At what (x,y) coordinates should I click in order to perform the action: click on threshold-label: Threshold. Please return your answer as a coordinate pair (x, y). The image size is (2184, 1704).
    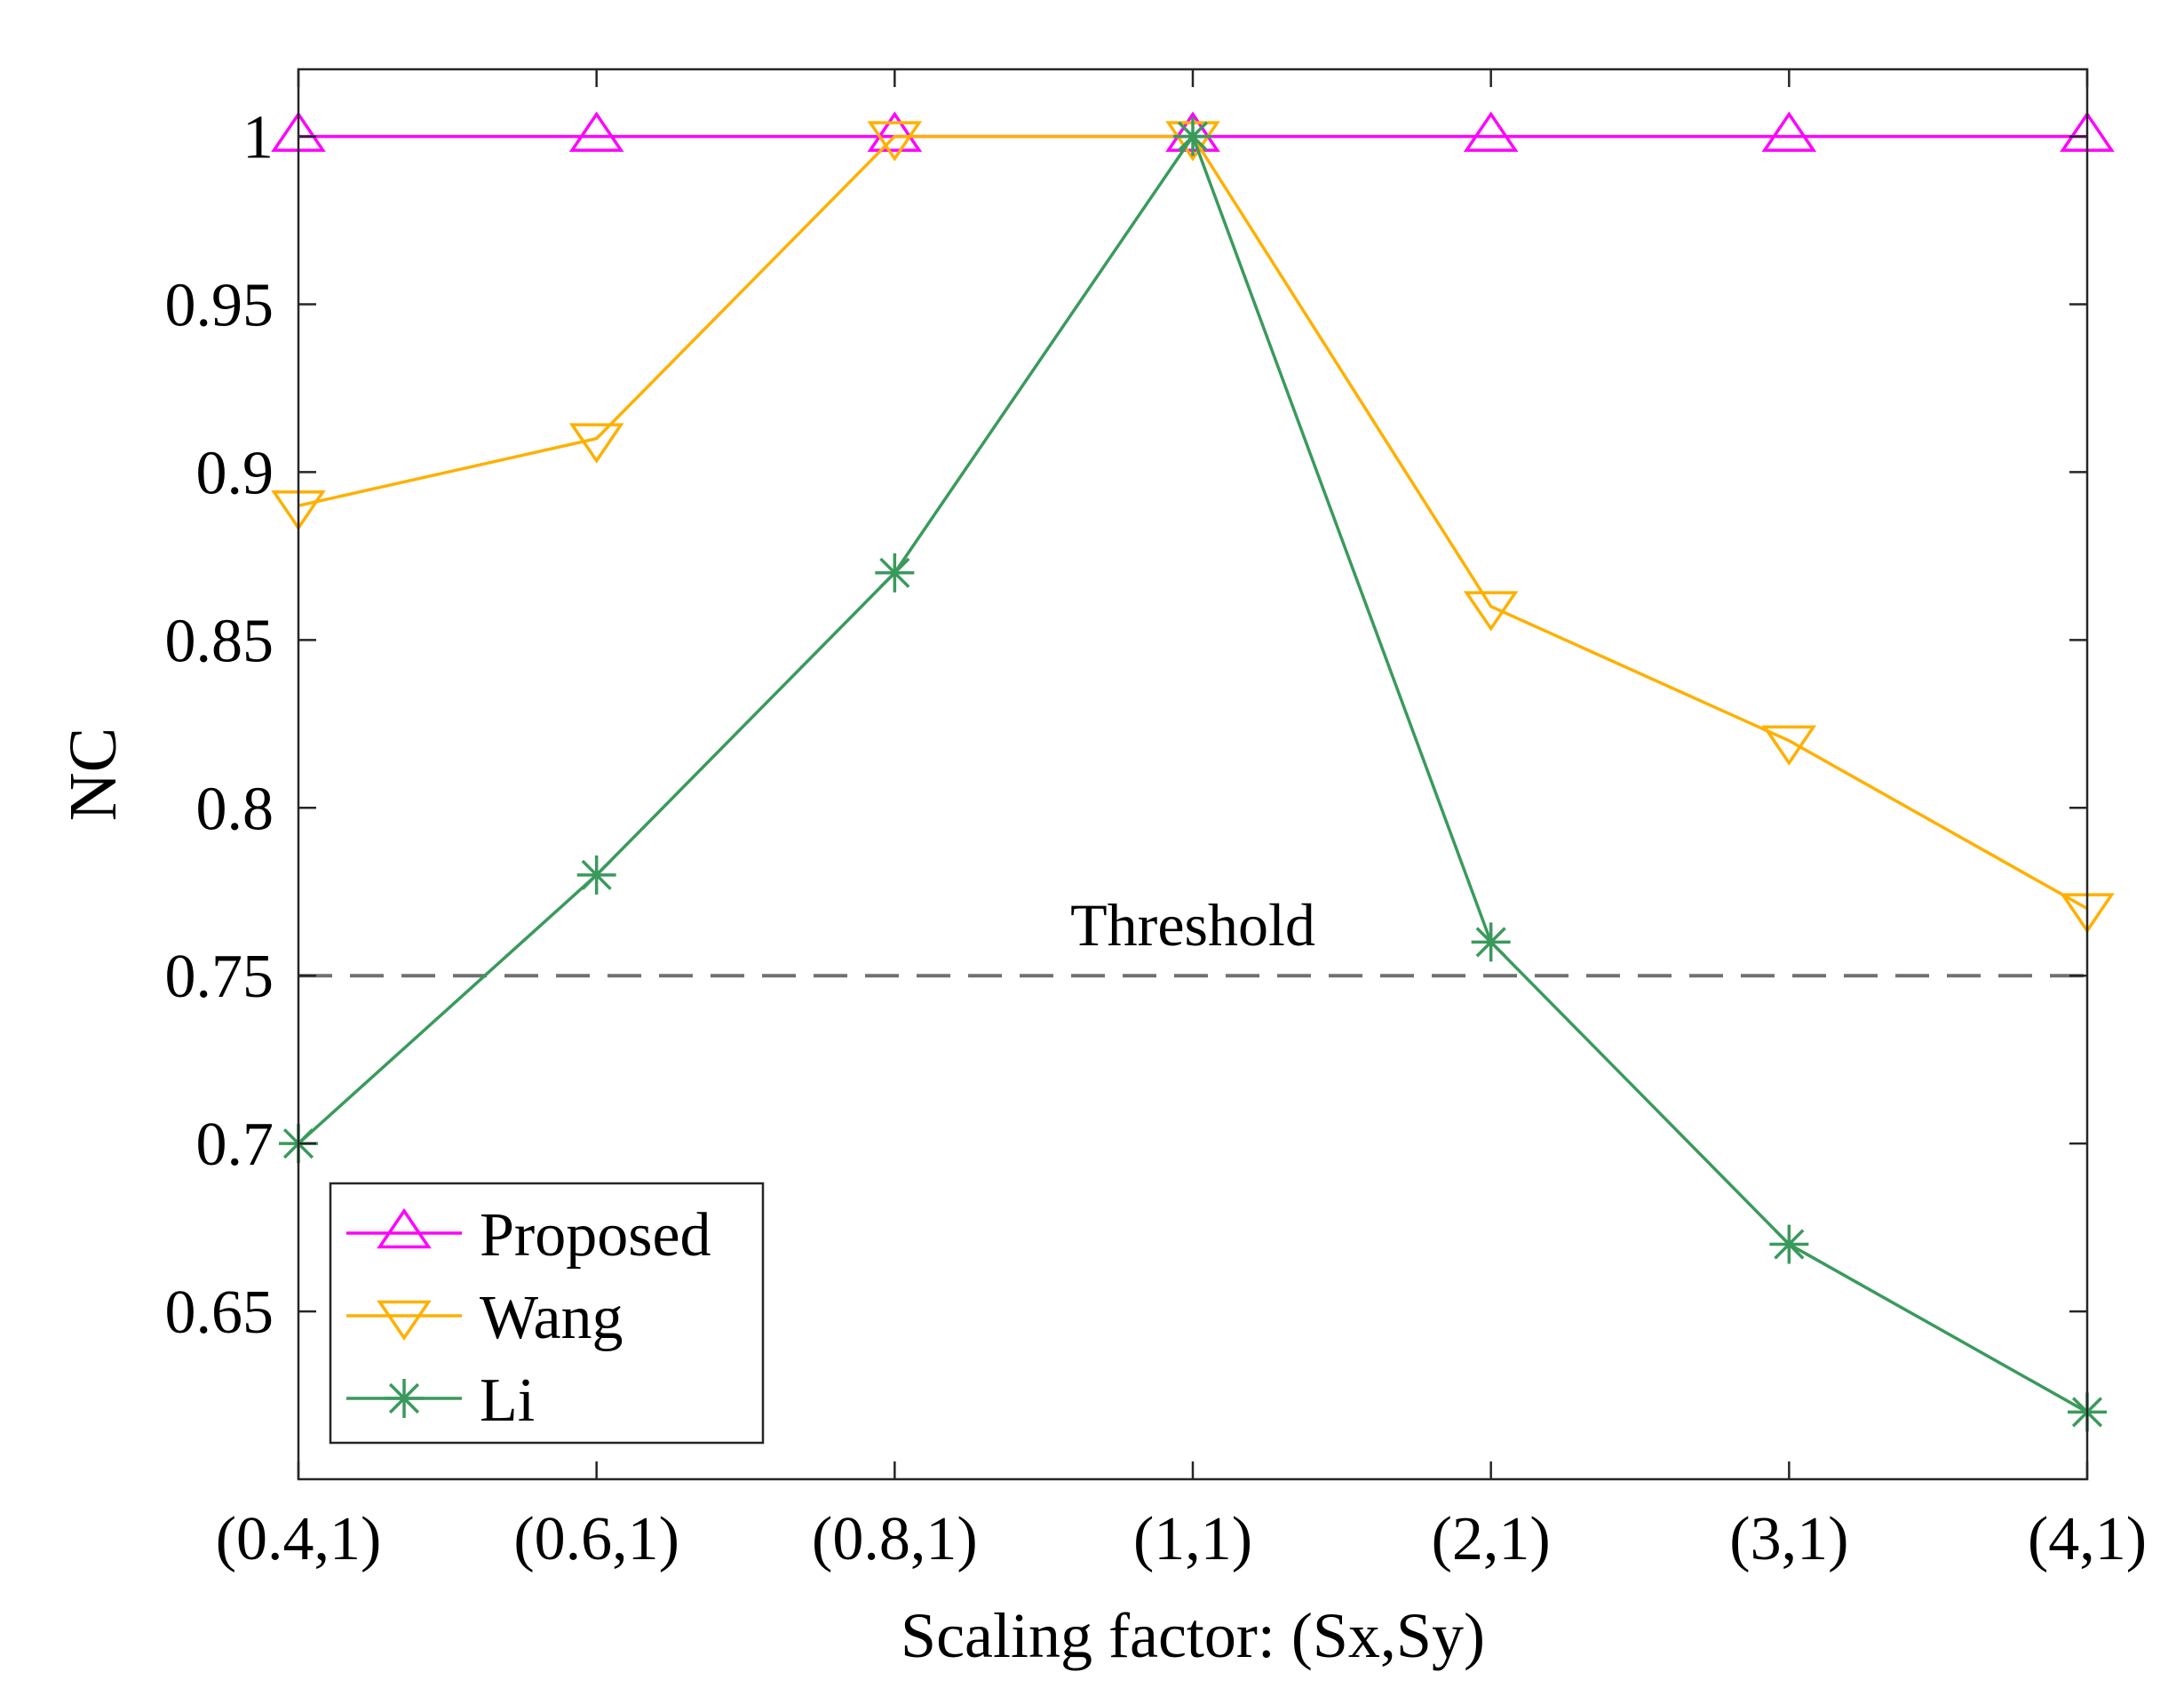
    Looking at the image, I should click on (1192, 925).